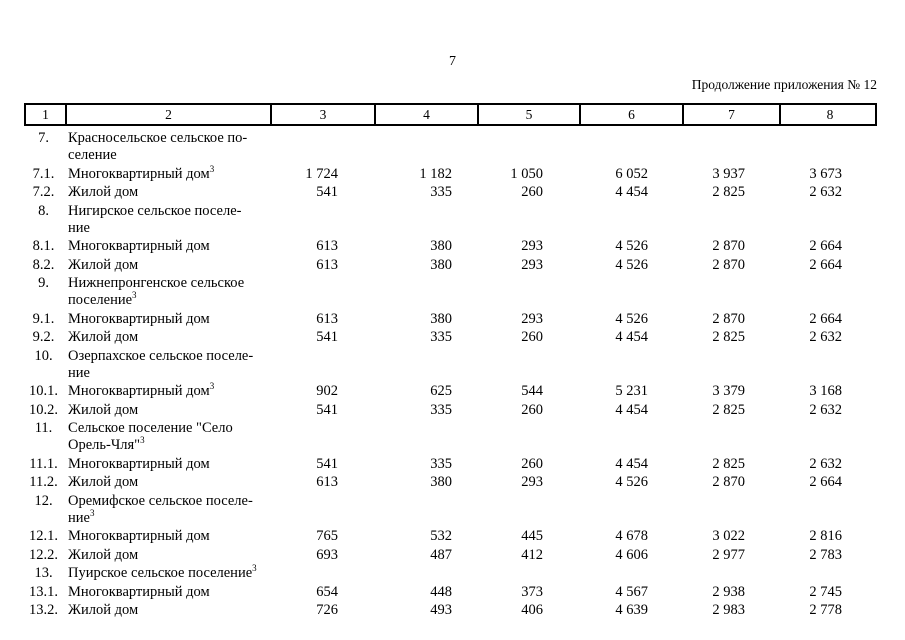 Image resolution: width=905 pixels, height=640 pixels. I want to click on table-row: 9.2. Жилой дом 541 335 260 4 454 2 825 2 632, so click(450, 337).